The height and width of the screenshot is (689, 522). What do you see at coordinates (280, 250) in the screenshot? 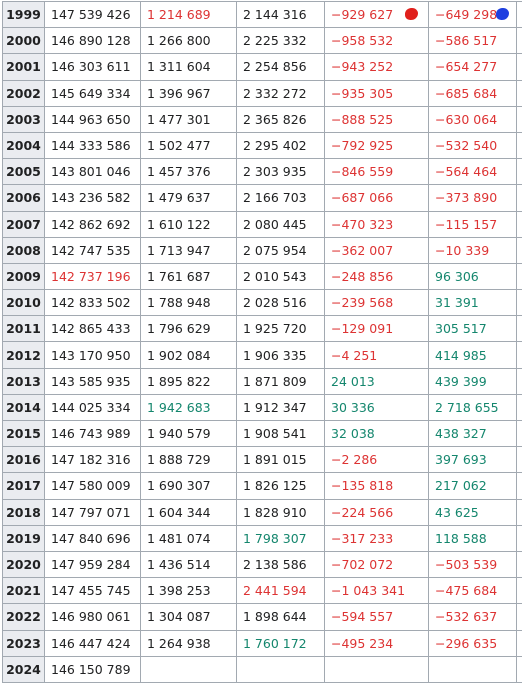
I see `value-cell: 2 075 954` at bounding box center [280, 250].